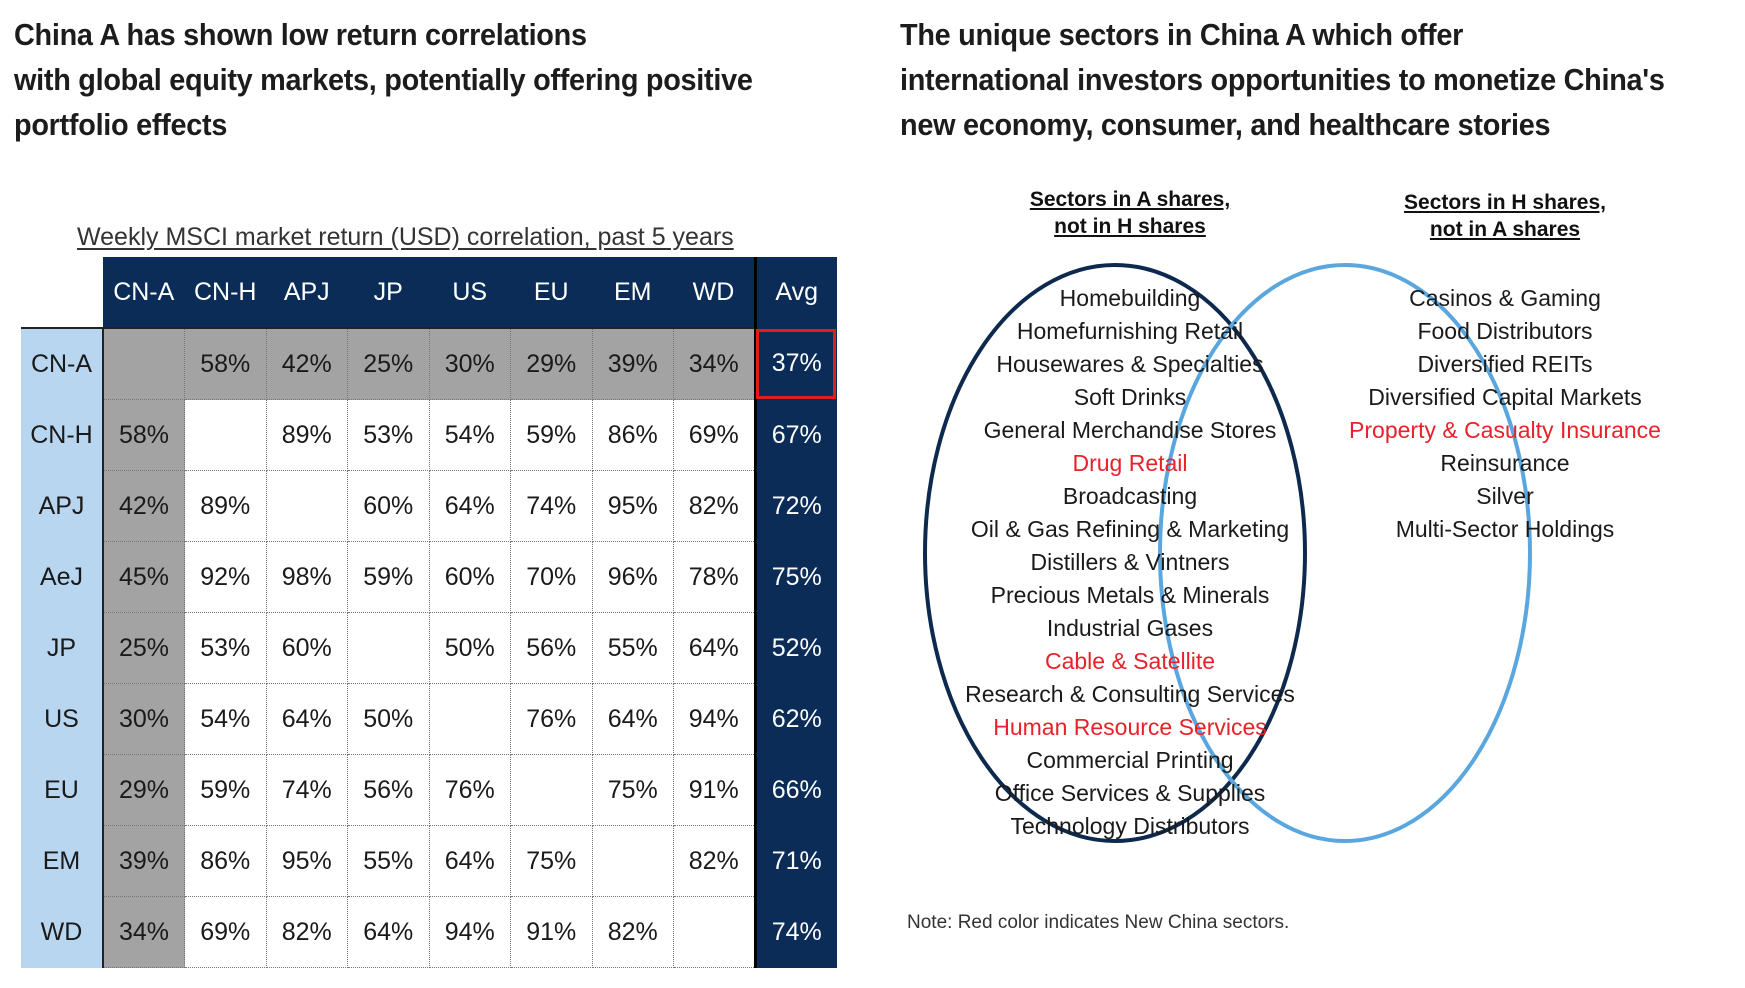 The width and height of the screenshot is (1745, 988). What do you see at coordinates (62, 932) in the screenshot?
I see `row-header: WD` at bounding box center [62, 932].